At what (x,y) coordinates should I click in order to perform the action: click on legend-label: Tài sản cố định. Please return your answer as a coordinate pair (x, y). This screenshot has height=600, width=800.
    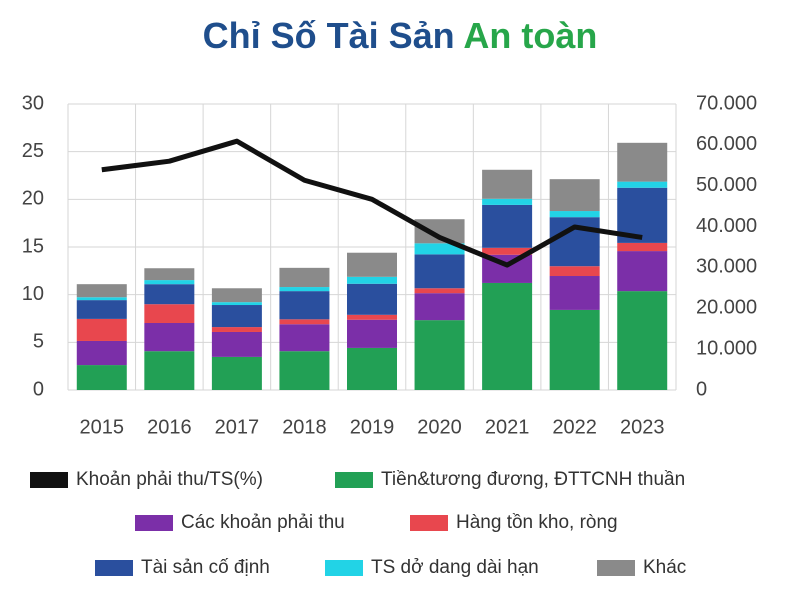
    Looking at the image, I should click on (205, 567).